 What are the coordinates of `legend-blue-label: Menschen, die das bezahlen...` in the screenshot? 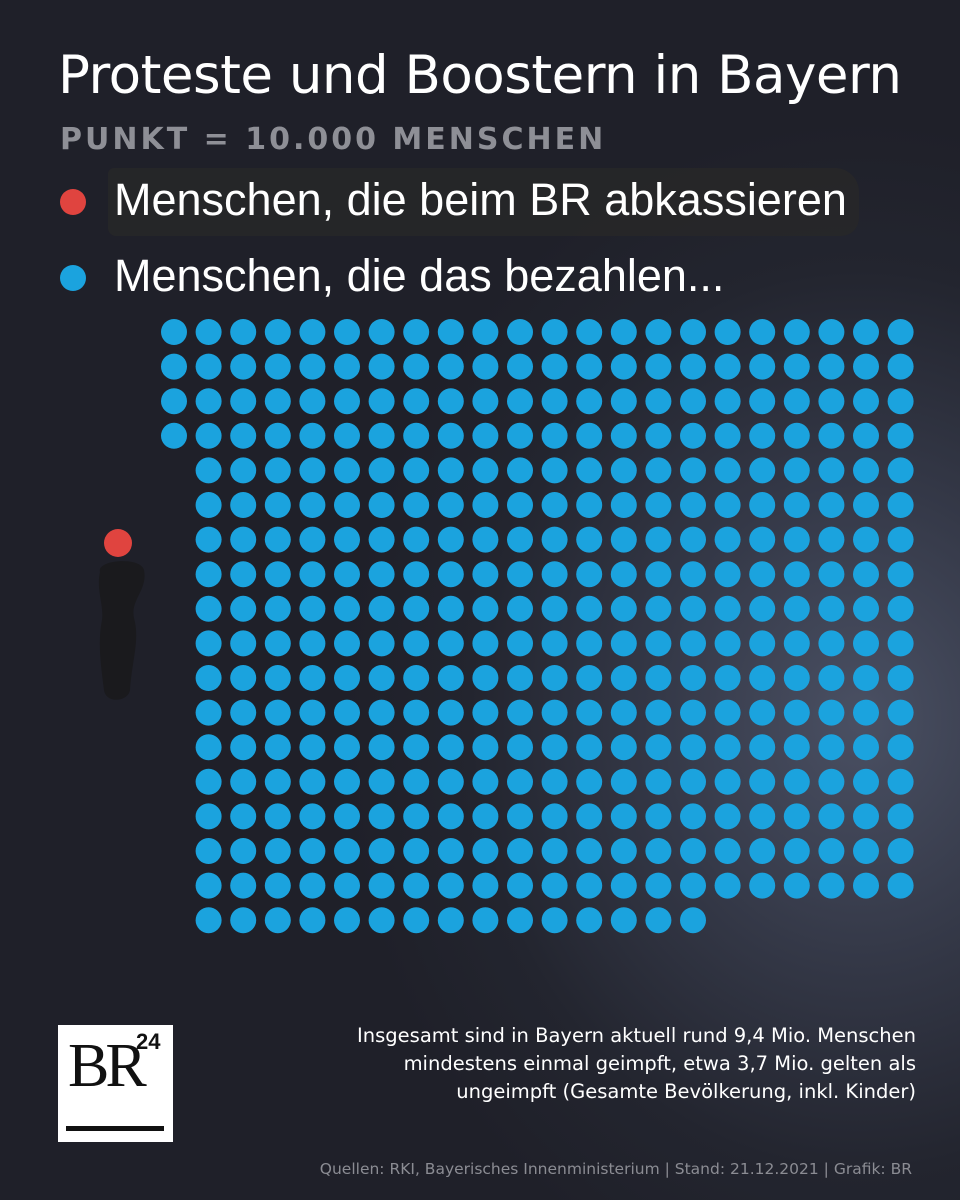 It's located at (419, 275).